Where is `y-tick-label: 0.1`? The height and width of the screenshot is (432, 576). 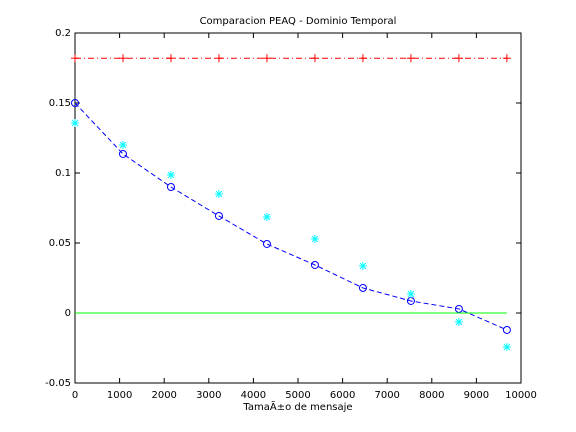 y-tick-label: 0.1 is located at coordinates (63, 173).